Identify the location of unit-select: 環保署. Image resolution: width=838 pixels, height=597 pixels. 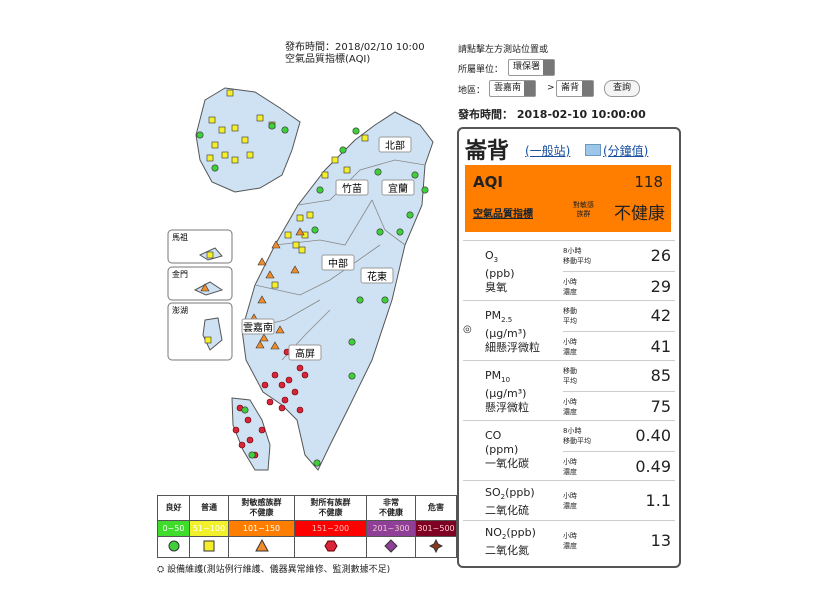
(532, 67).